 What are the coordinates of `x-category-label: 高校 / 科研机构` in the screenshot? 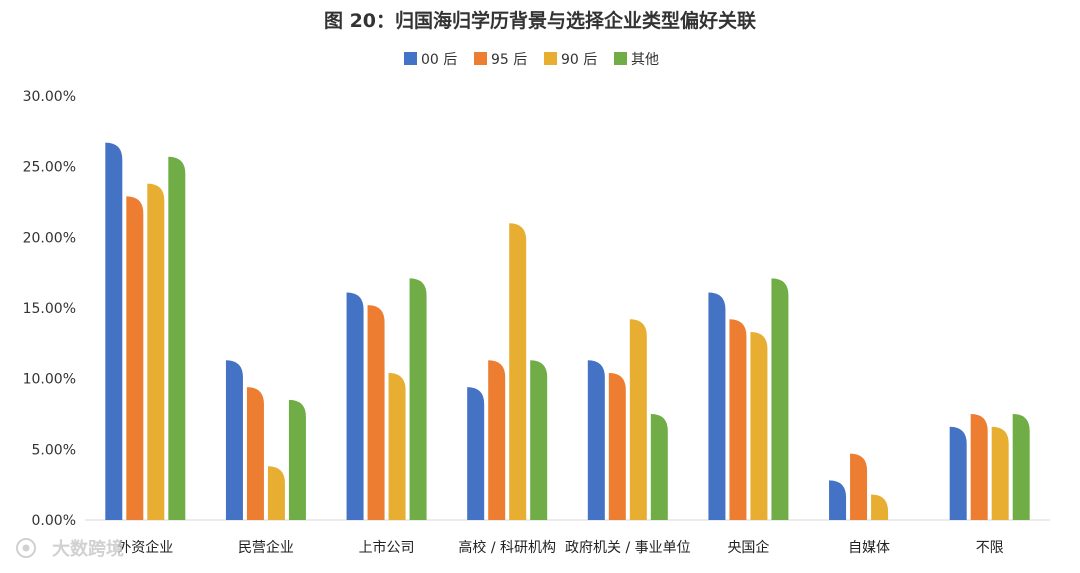 It's located at (507, 547).